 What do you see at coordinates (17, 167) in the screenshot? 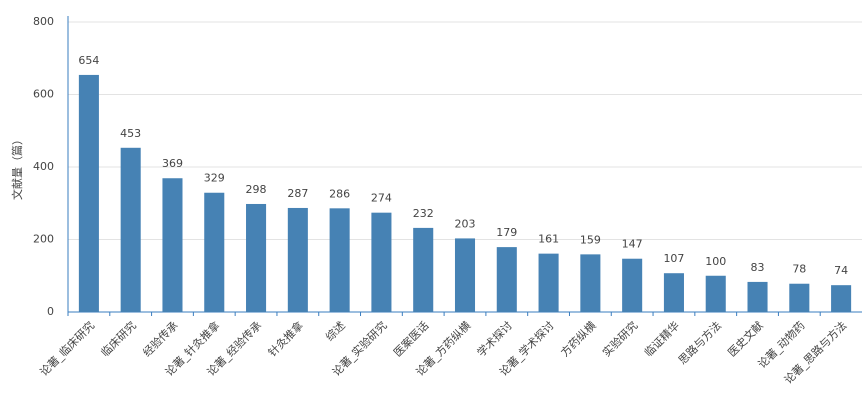
I see `y-axis-label: 文献量（篇）` at bounding box center [17, 167].